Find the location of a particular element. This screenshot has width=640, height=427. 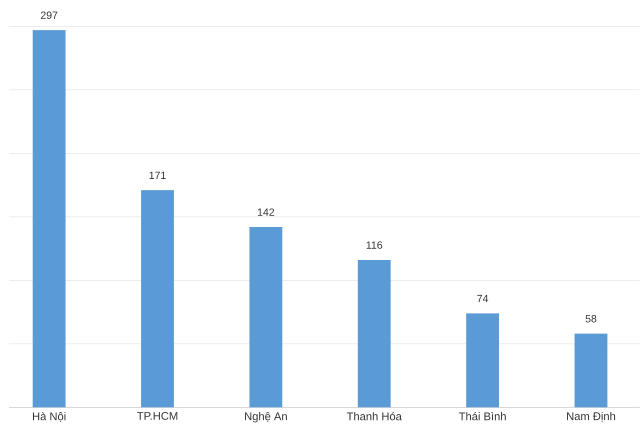

data-label: 297 is located at coordinates (49, 16).